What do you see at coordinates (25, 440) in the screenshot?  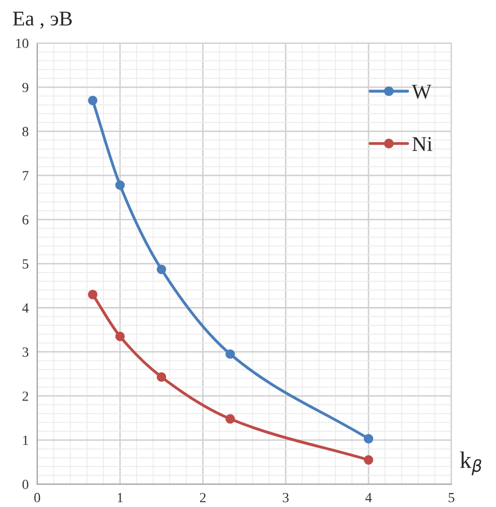 I see `y-tick-label: 1` at bounding box center [25, 440].